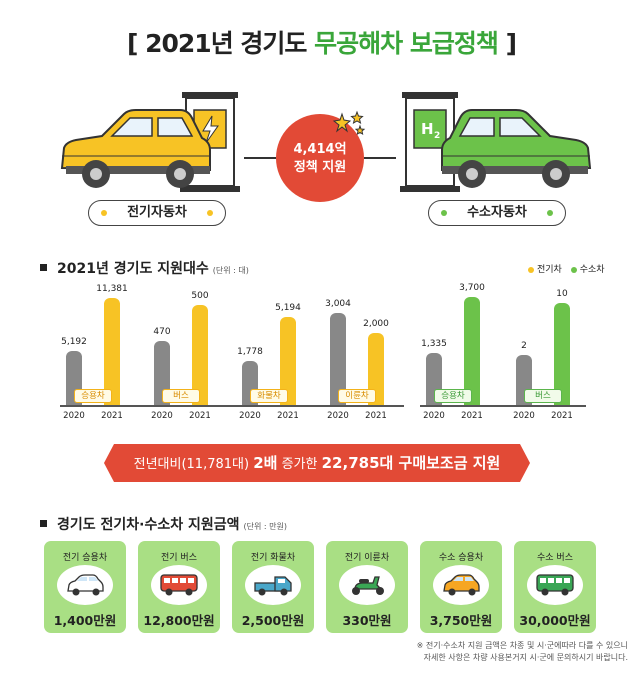 This screenshot has width=643, height=688. What do you see at coordinates (367, 620) in the screenshot?
I see `card-amount: 330만원` at bounding box center [367, 620].